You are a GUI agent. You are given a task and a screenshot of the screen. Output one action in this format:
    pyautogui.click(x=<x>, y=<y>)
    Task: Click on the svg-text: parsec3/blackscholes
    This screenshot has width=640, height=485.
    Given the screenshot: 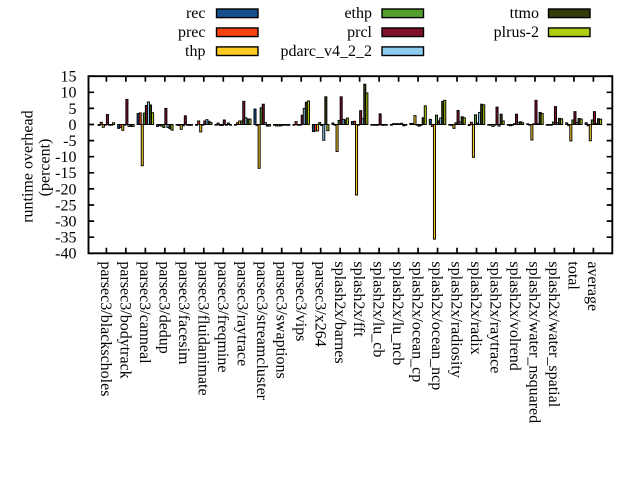 What is the action you would take?
    pyautogui.click(x=105, y=328)
    